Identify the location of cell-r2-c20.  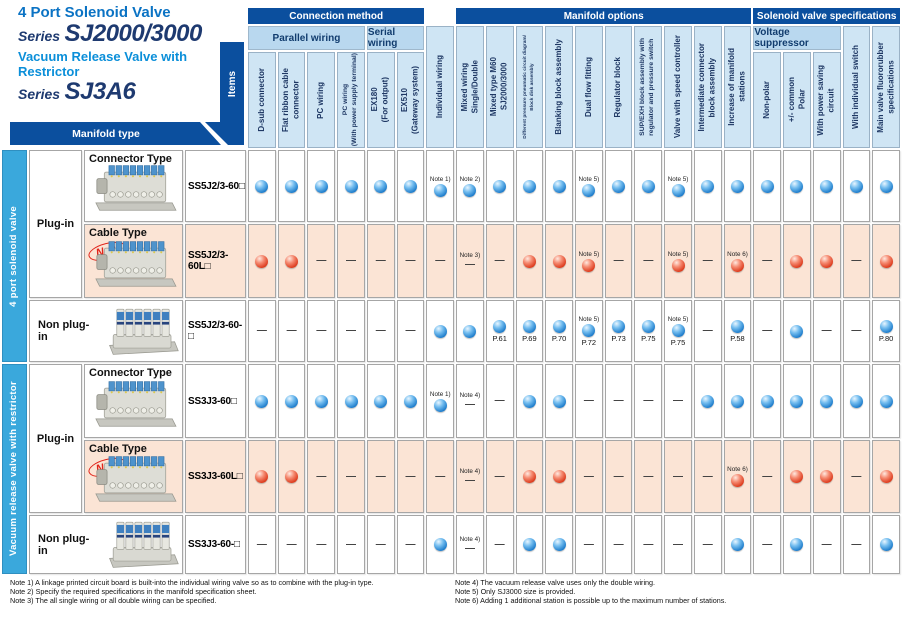
(826, 261).